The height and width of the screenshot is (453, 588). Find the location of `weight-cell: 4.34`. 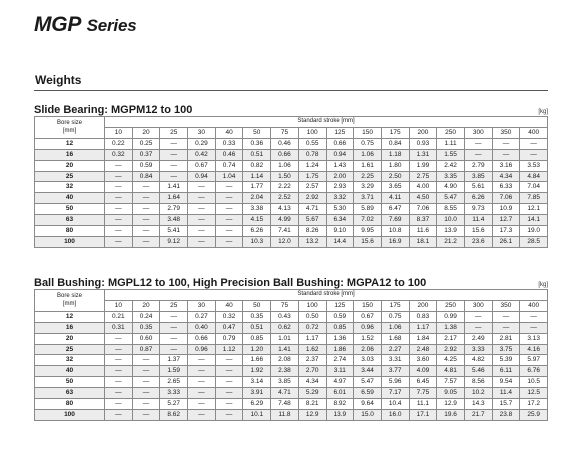

weight-cell: 4.34 is located at coordinates (312, 382).